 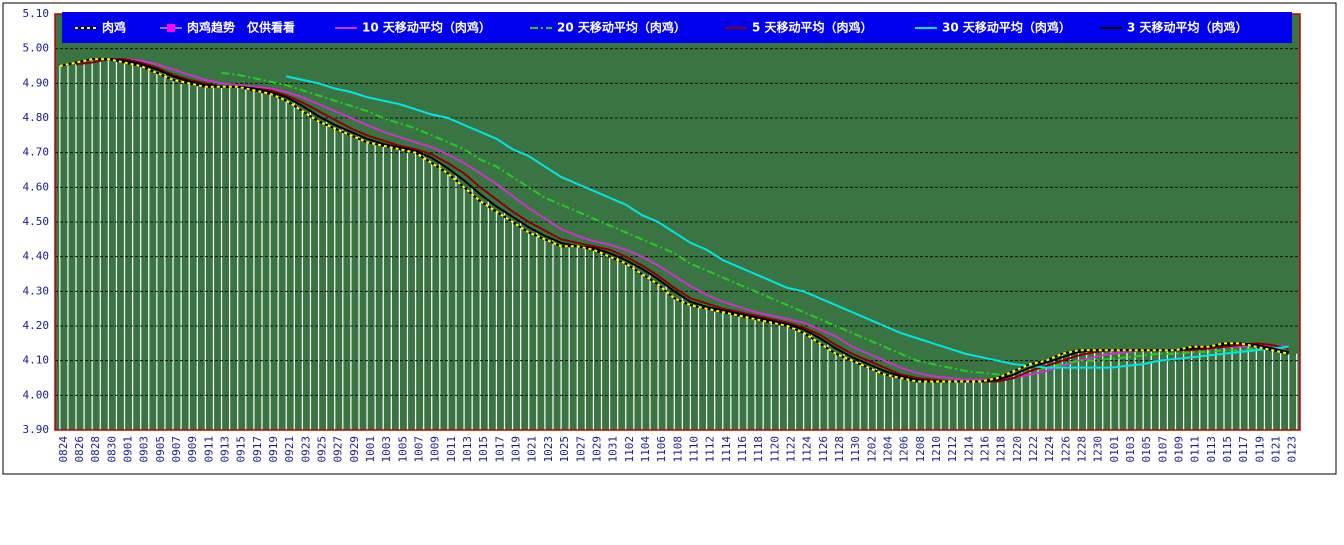 I want to click on x-tick-label: 0925, so click(x=322, y=449).